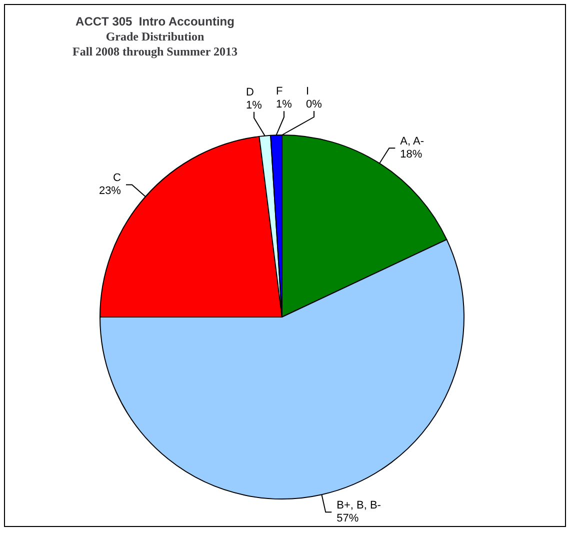  Describe the element at coordinates (308, 92) in the screenshot. I see `category-label: I` at that location.